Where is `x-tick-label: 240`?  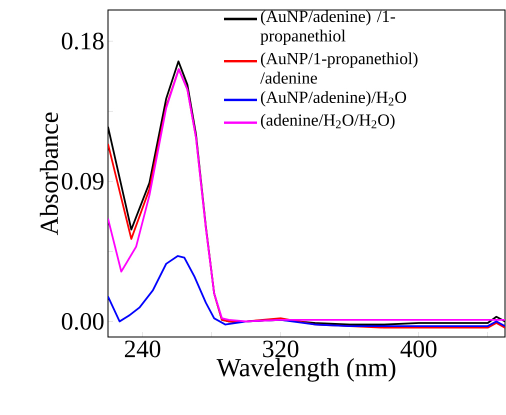 x-tick-label: 240 is located at coordinates (142, 349).